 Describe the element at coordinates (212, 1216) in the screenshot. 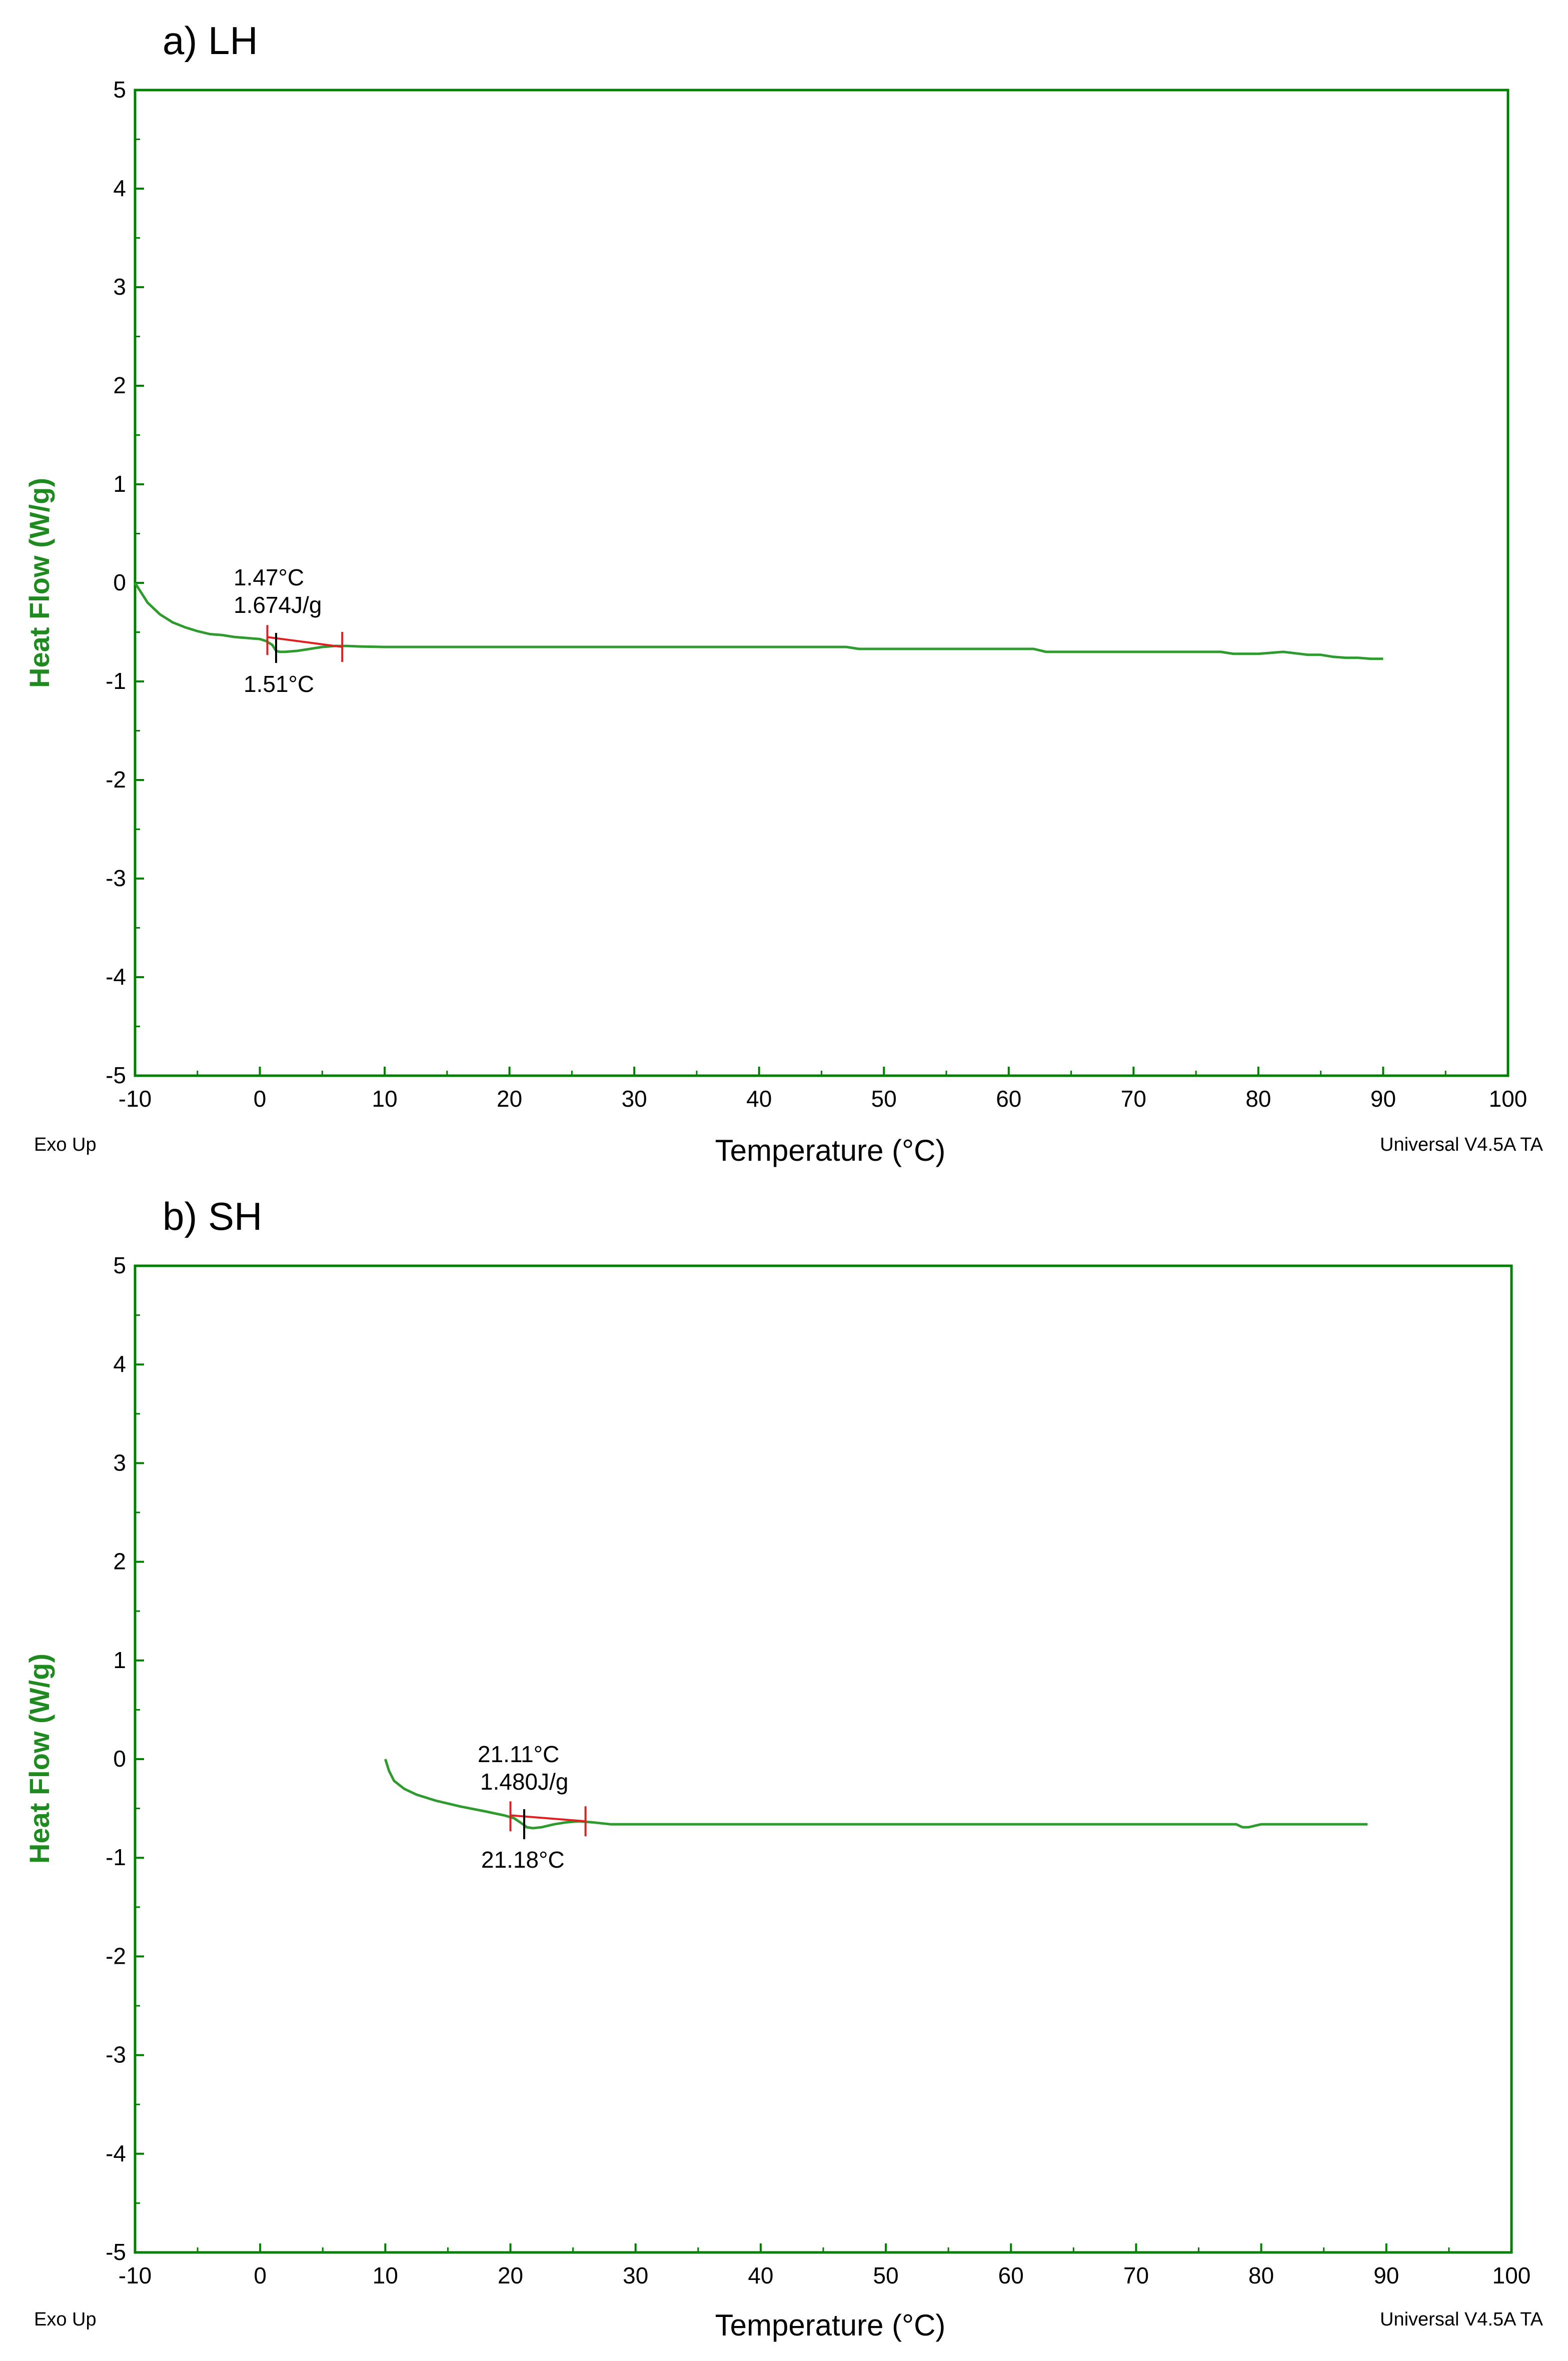

I see `chart-title: b) SH` at that location.